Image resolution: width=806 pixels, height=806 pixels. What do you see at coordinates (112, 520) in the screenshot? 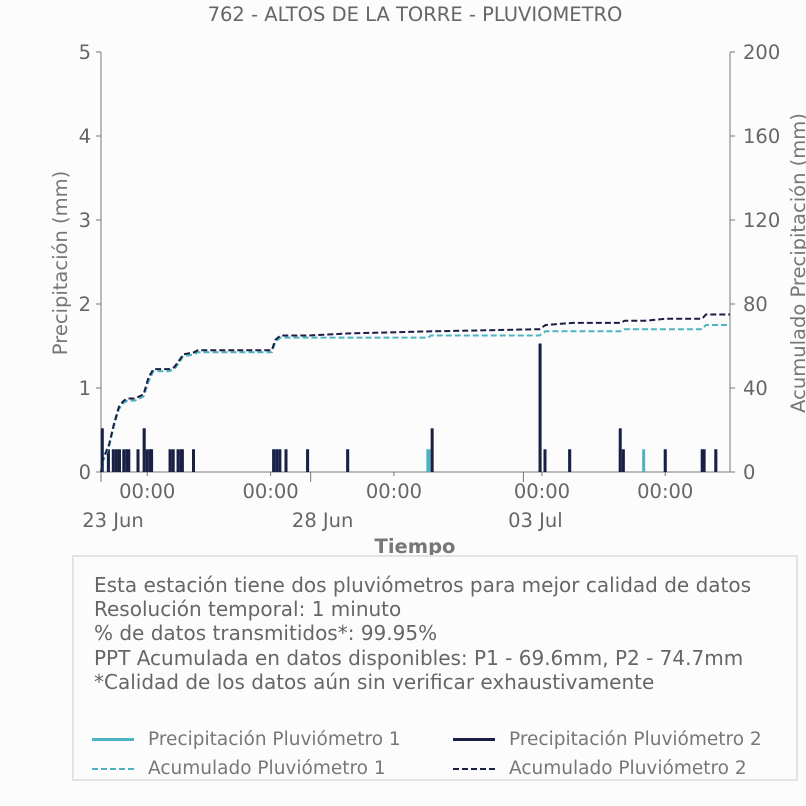
I see `x-date-label: 23 Jun` at bounding box center [112, 520].